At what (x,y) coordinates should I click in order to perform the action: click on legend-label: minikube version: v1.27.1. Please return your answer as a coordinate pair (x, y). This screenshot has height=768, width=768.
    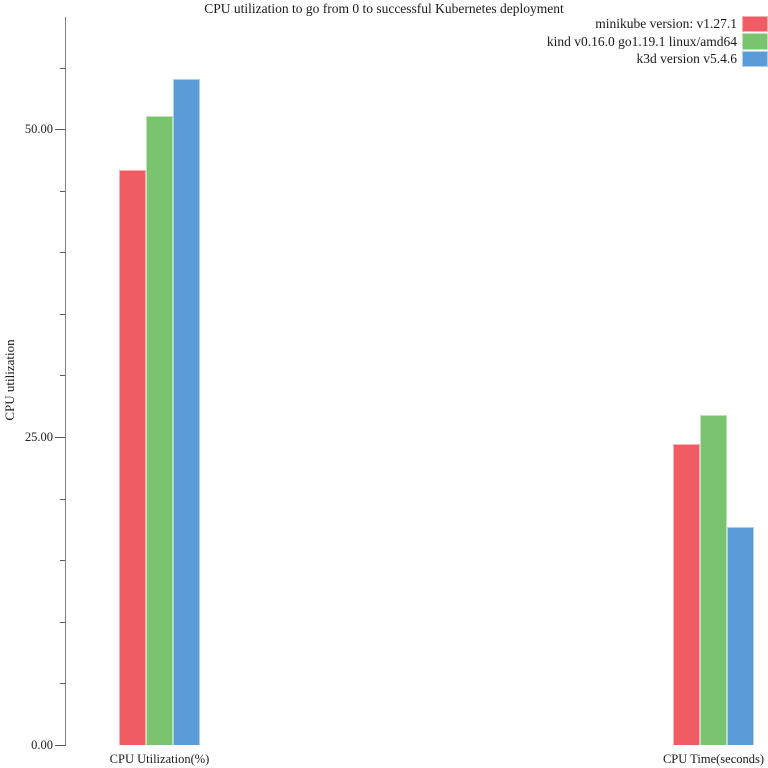
    Looking at the image, I should click on (666, 23).